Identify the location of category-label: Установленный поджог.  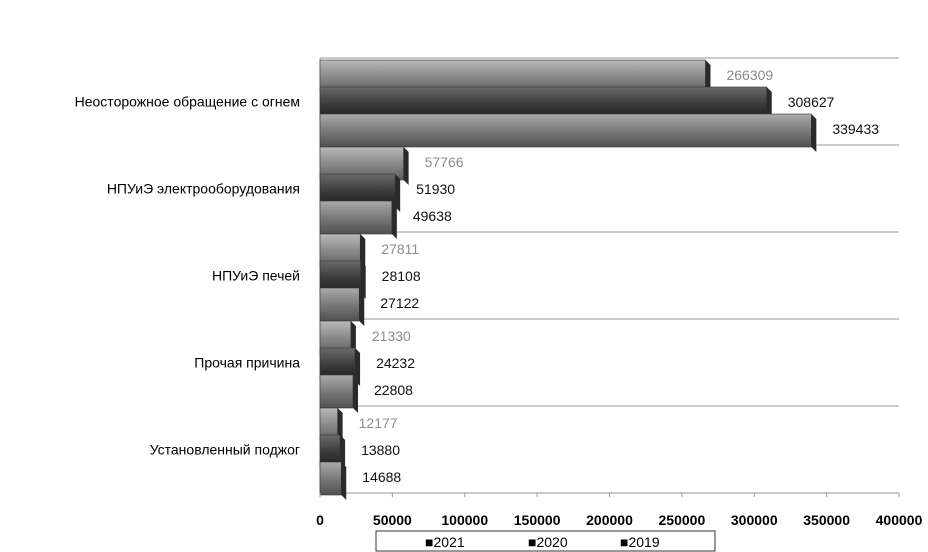
(225, 450).